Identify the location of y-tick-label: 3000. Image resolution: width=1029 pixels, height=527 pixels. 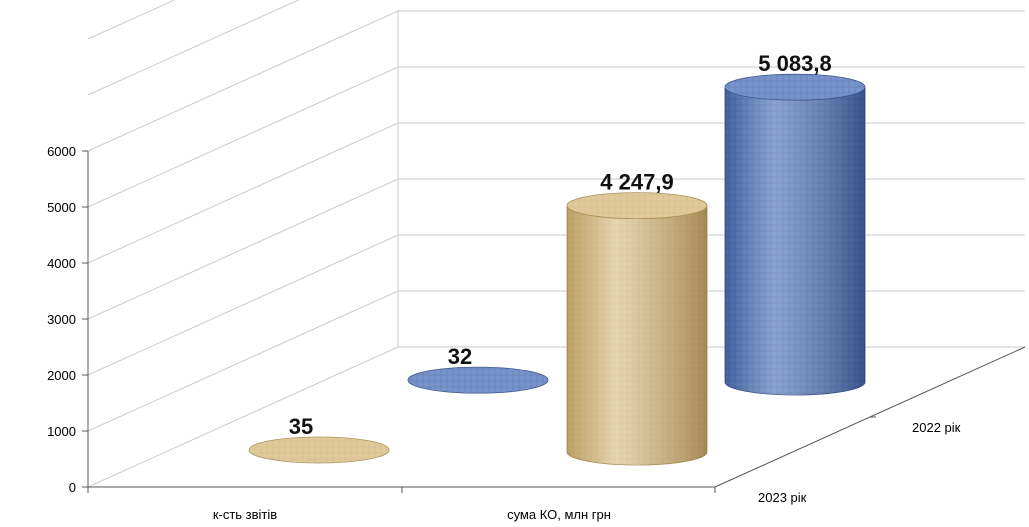
(61, 319).